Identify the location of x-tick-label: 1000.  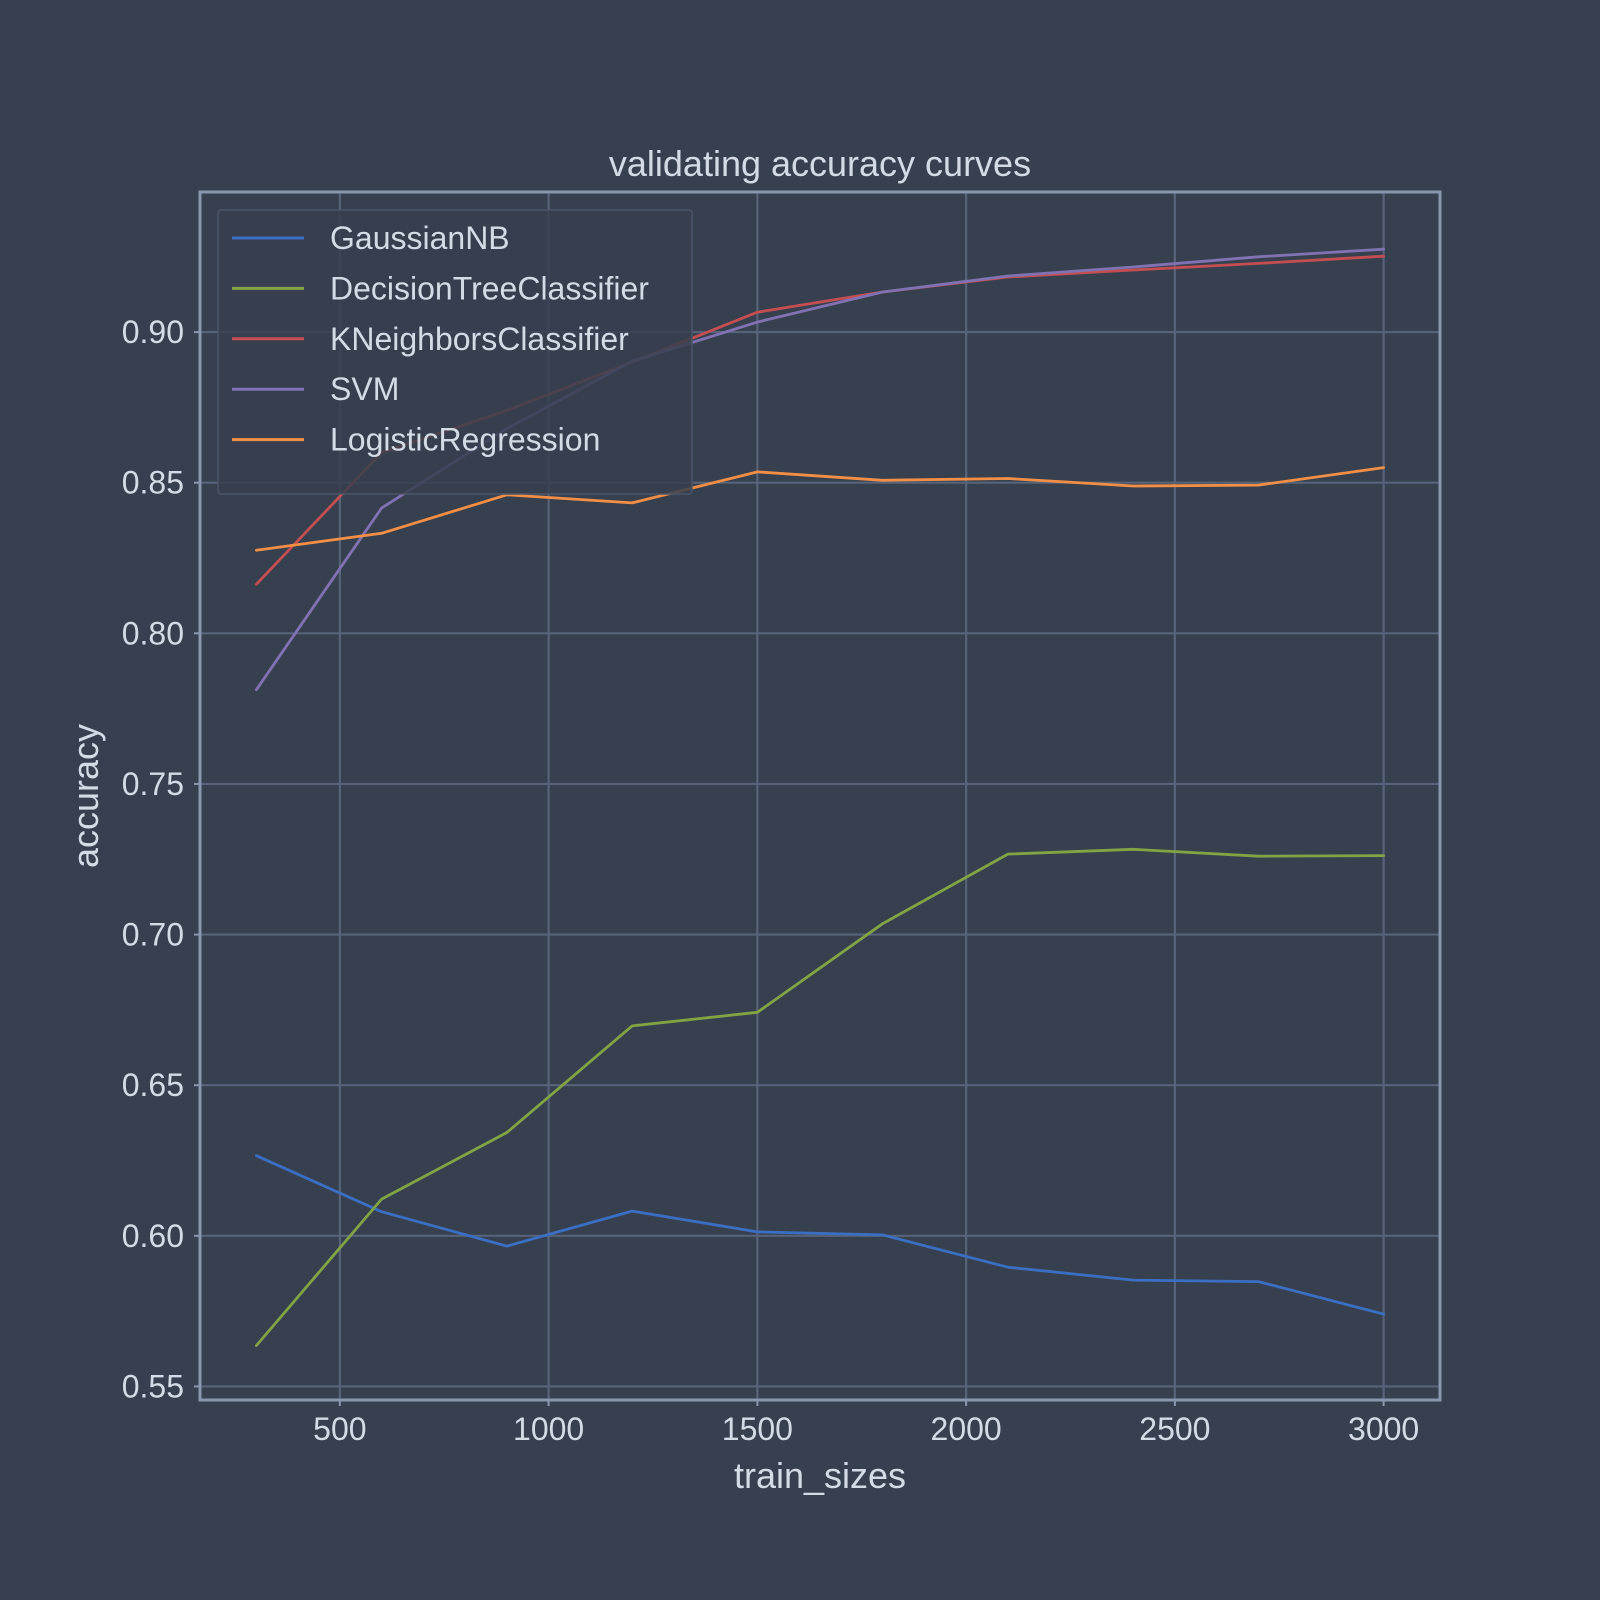
(548, 1429).